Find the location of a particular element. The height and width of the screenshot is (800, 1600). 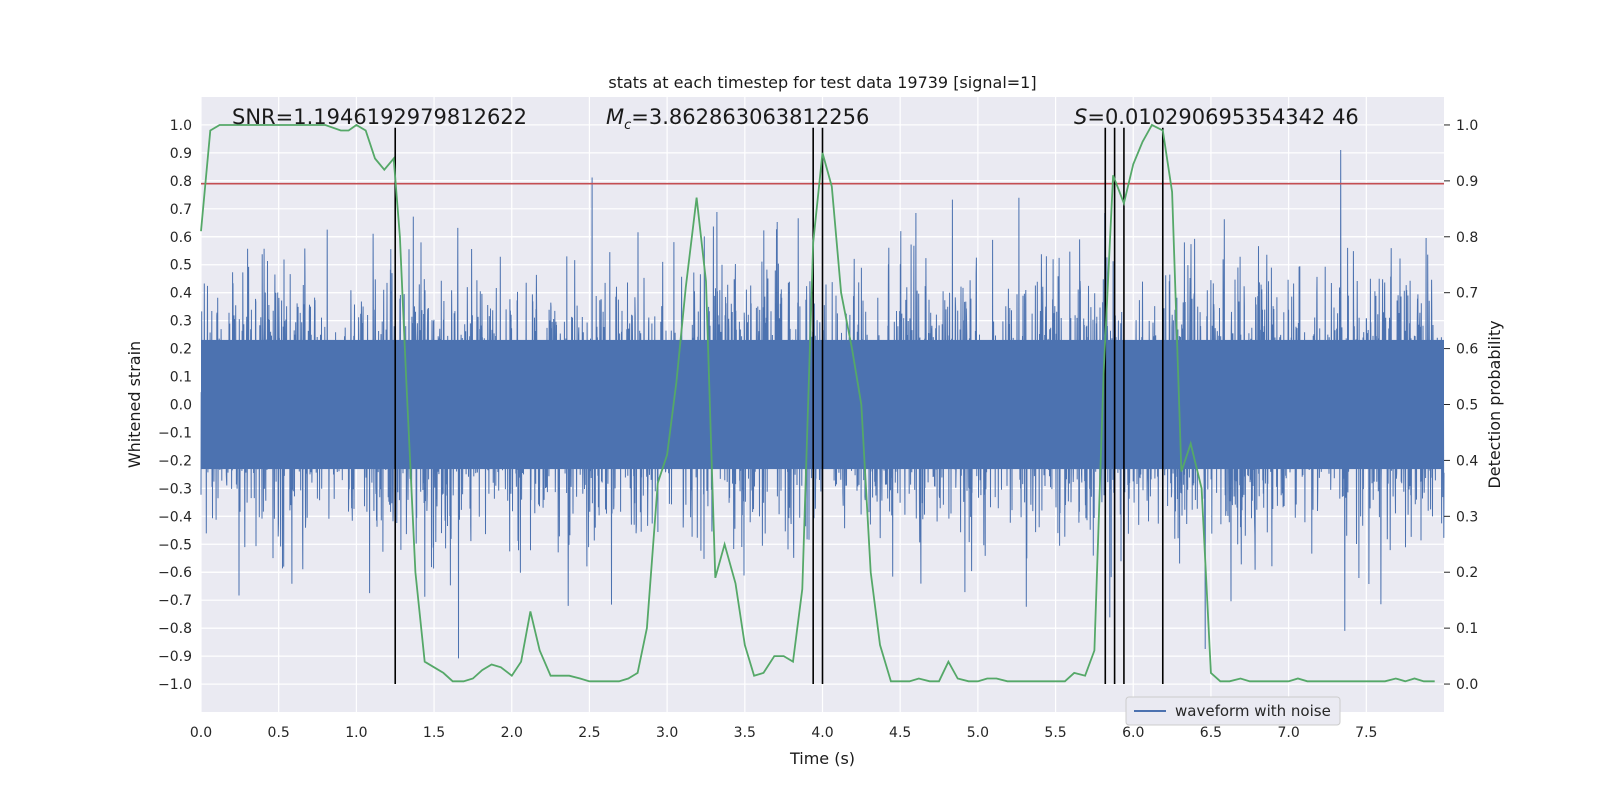

y-tick-label: −0.1 is located at coordinates (175, 433).